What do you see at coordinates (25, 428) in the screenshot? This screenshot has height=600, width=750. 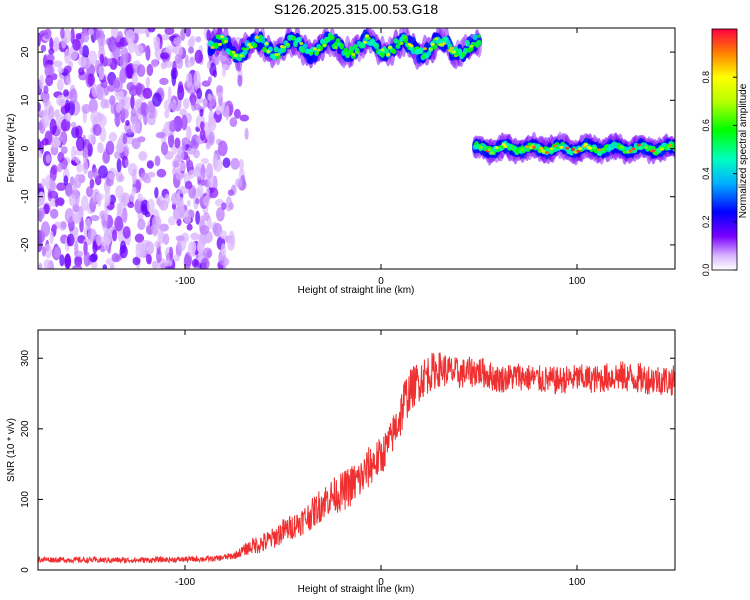 I see `snr-ytick-label: 200` at bounding box center [25, 428].